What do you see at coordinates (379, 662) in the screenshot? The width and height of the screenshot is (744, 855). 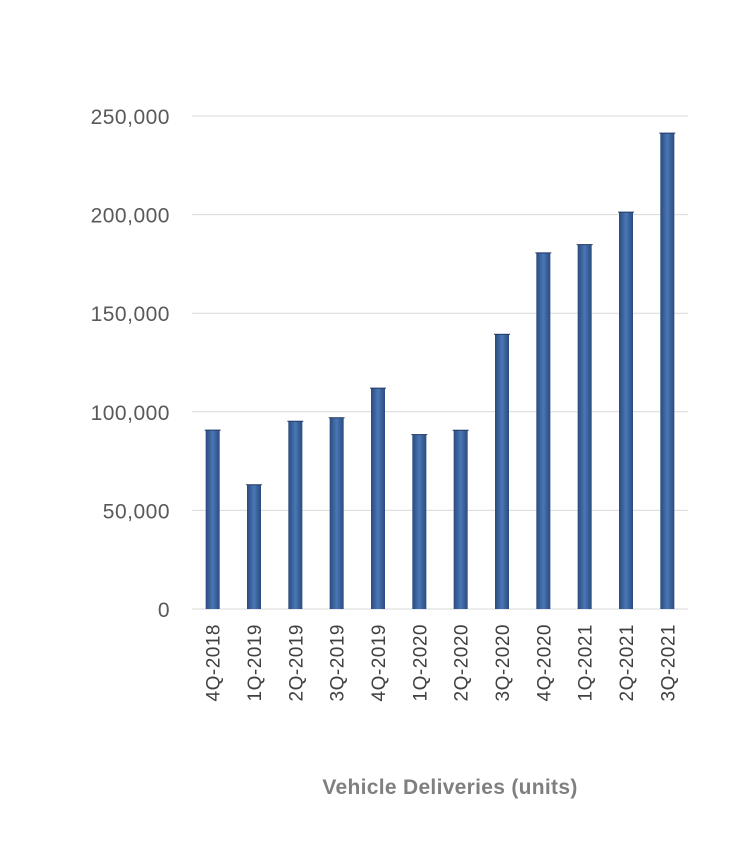 I see `x-tick-label: 4Q-2019` at bounding box center [379, 662].